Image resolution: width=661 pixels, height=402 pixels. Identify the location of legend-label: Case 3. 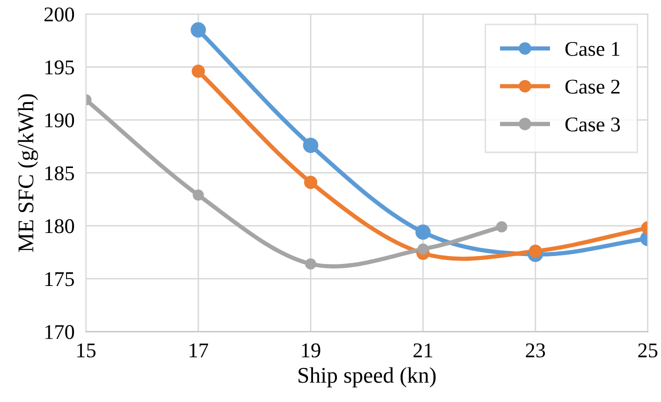
(592, 124).